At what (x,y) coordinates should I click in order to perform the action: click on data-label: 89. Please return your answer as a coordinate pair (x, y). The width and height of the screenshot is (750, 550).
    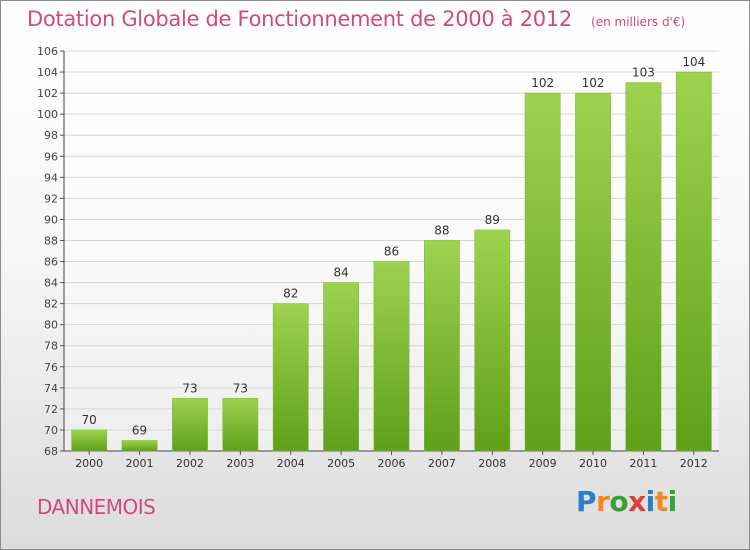
    Looking at the image, I should click on (492, 220).